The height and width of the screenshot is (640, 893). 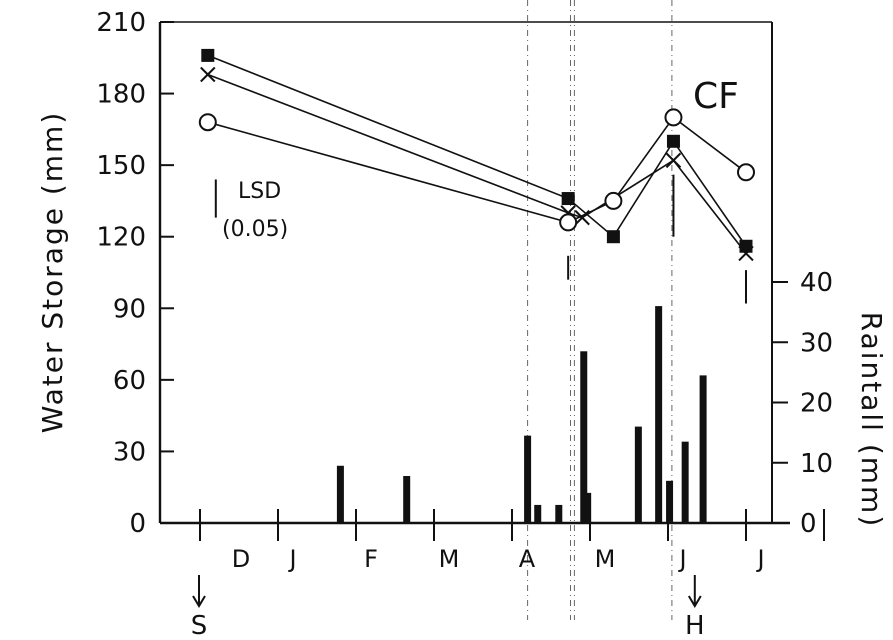 I want to click on event-label-H: H, so click(x=695, y=625).